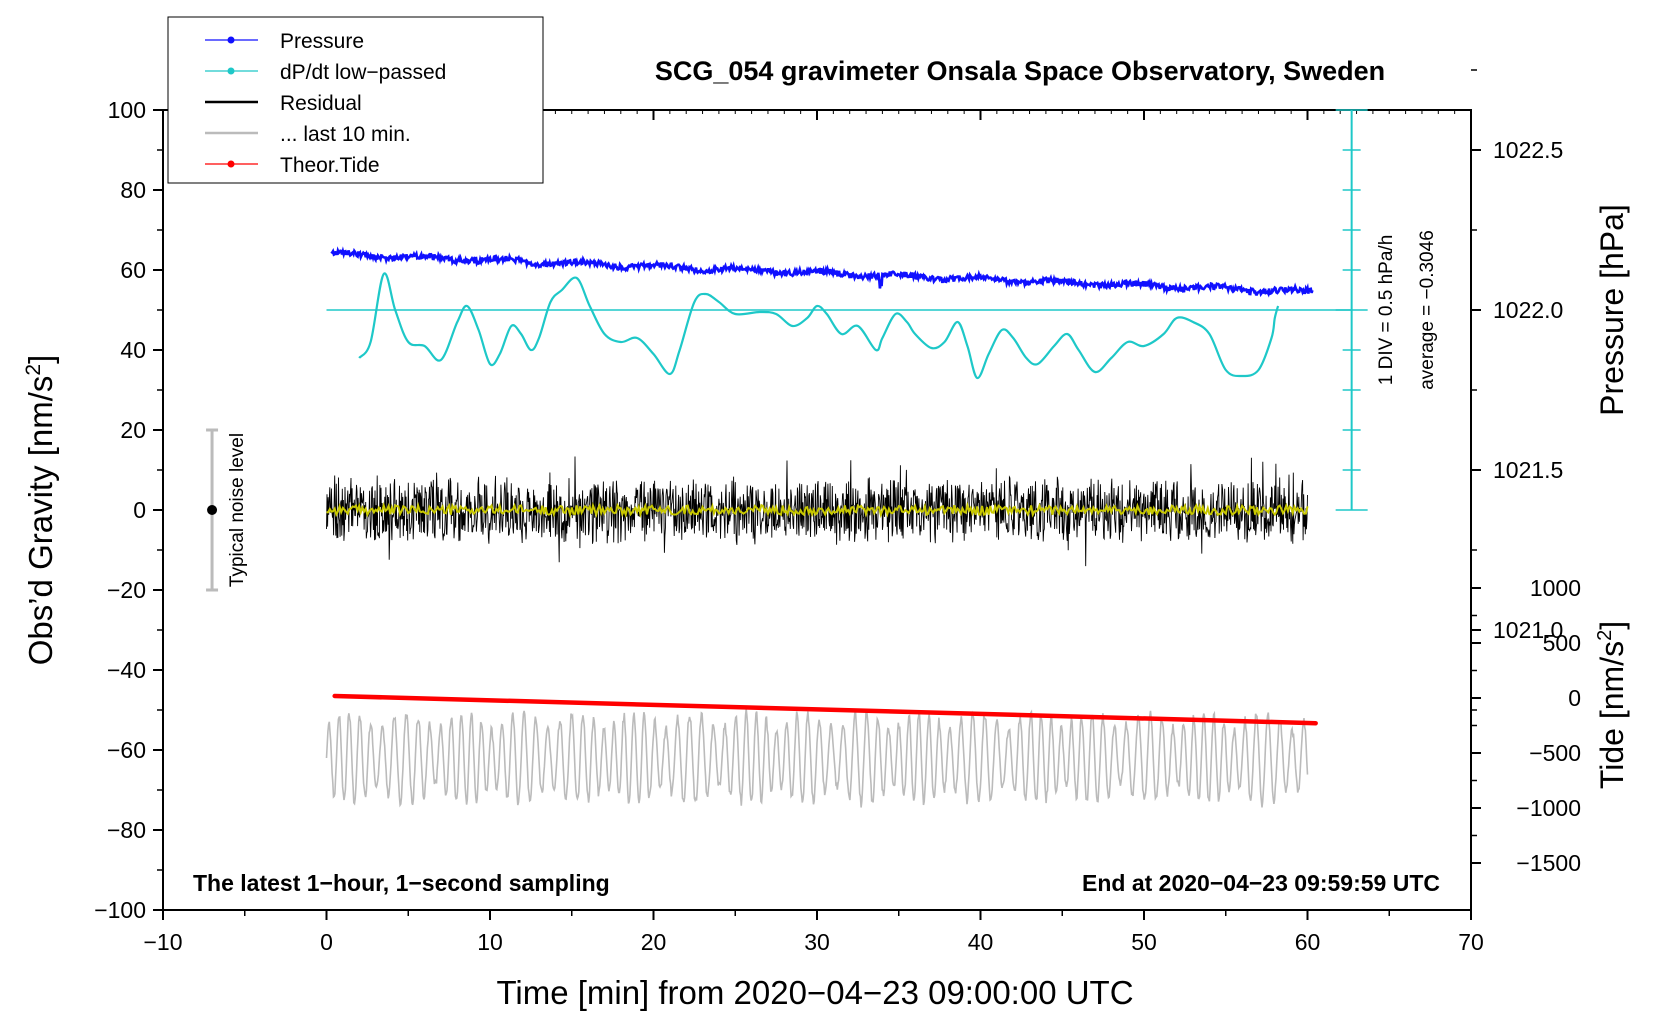 Image resolution: width=1660 pixels, height=1020 pixels. I want to click on x-tick-label: 50, so click(1144, 942).